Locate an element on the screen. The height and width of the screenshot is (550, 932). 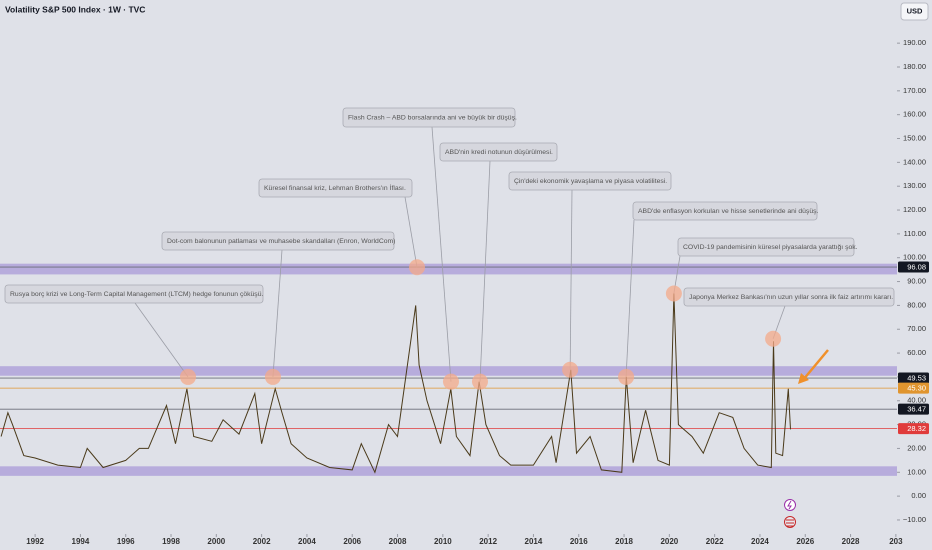
annotation-text: ABD'nin kredi notunun düşürülmesi. is located at coordinates (499, 152).